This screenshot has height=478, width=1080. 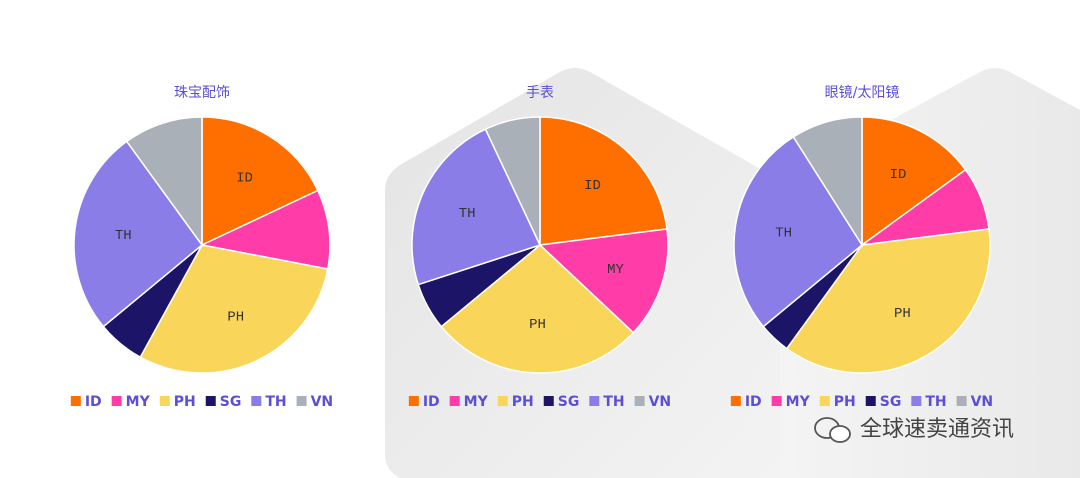 What do you see at coordinates (540, 93) in the screenshot?
I see `chart-title: 手表` at bounding box center [540, 93].